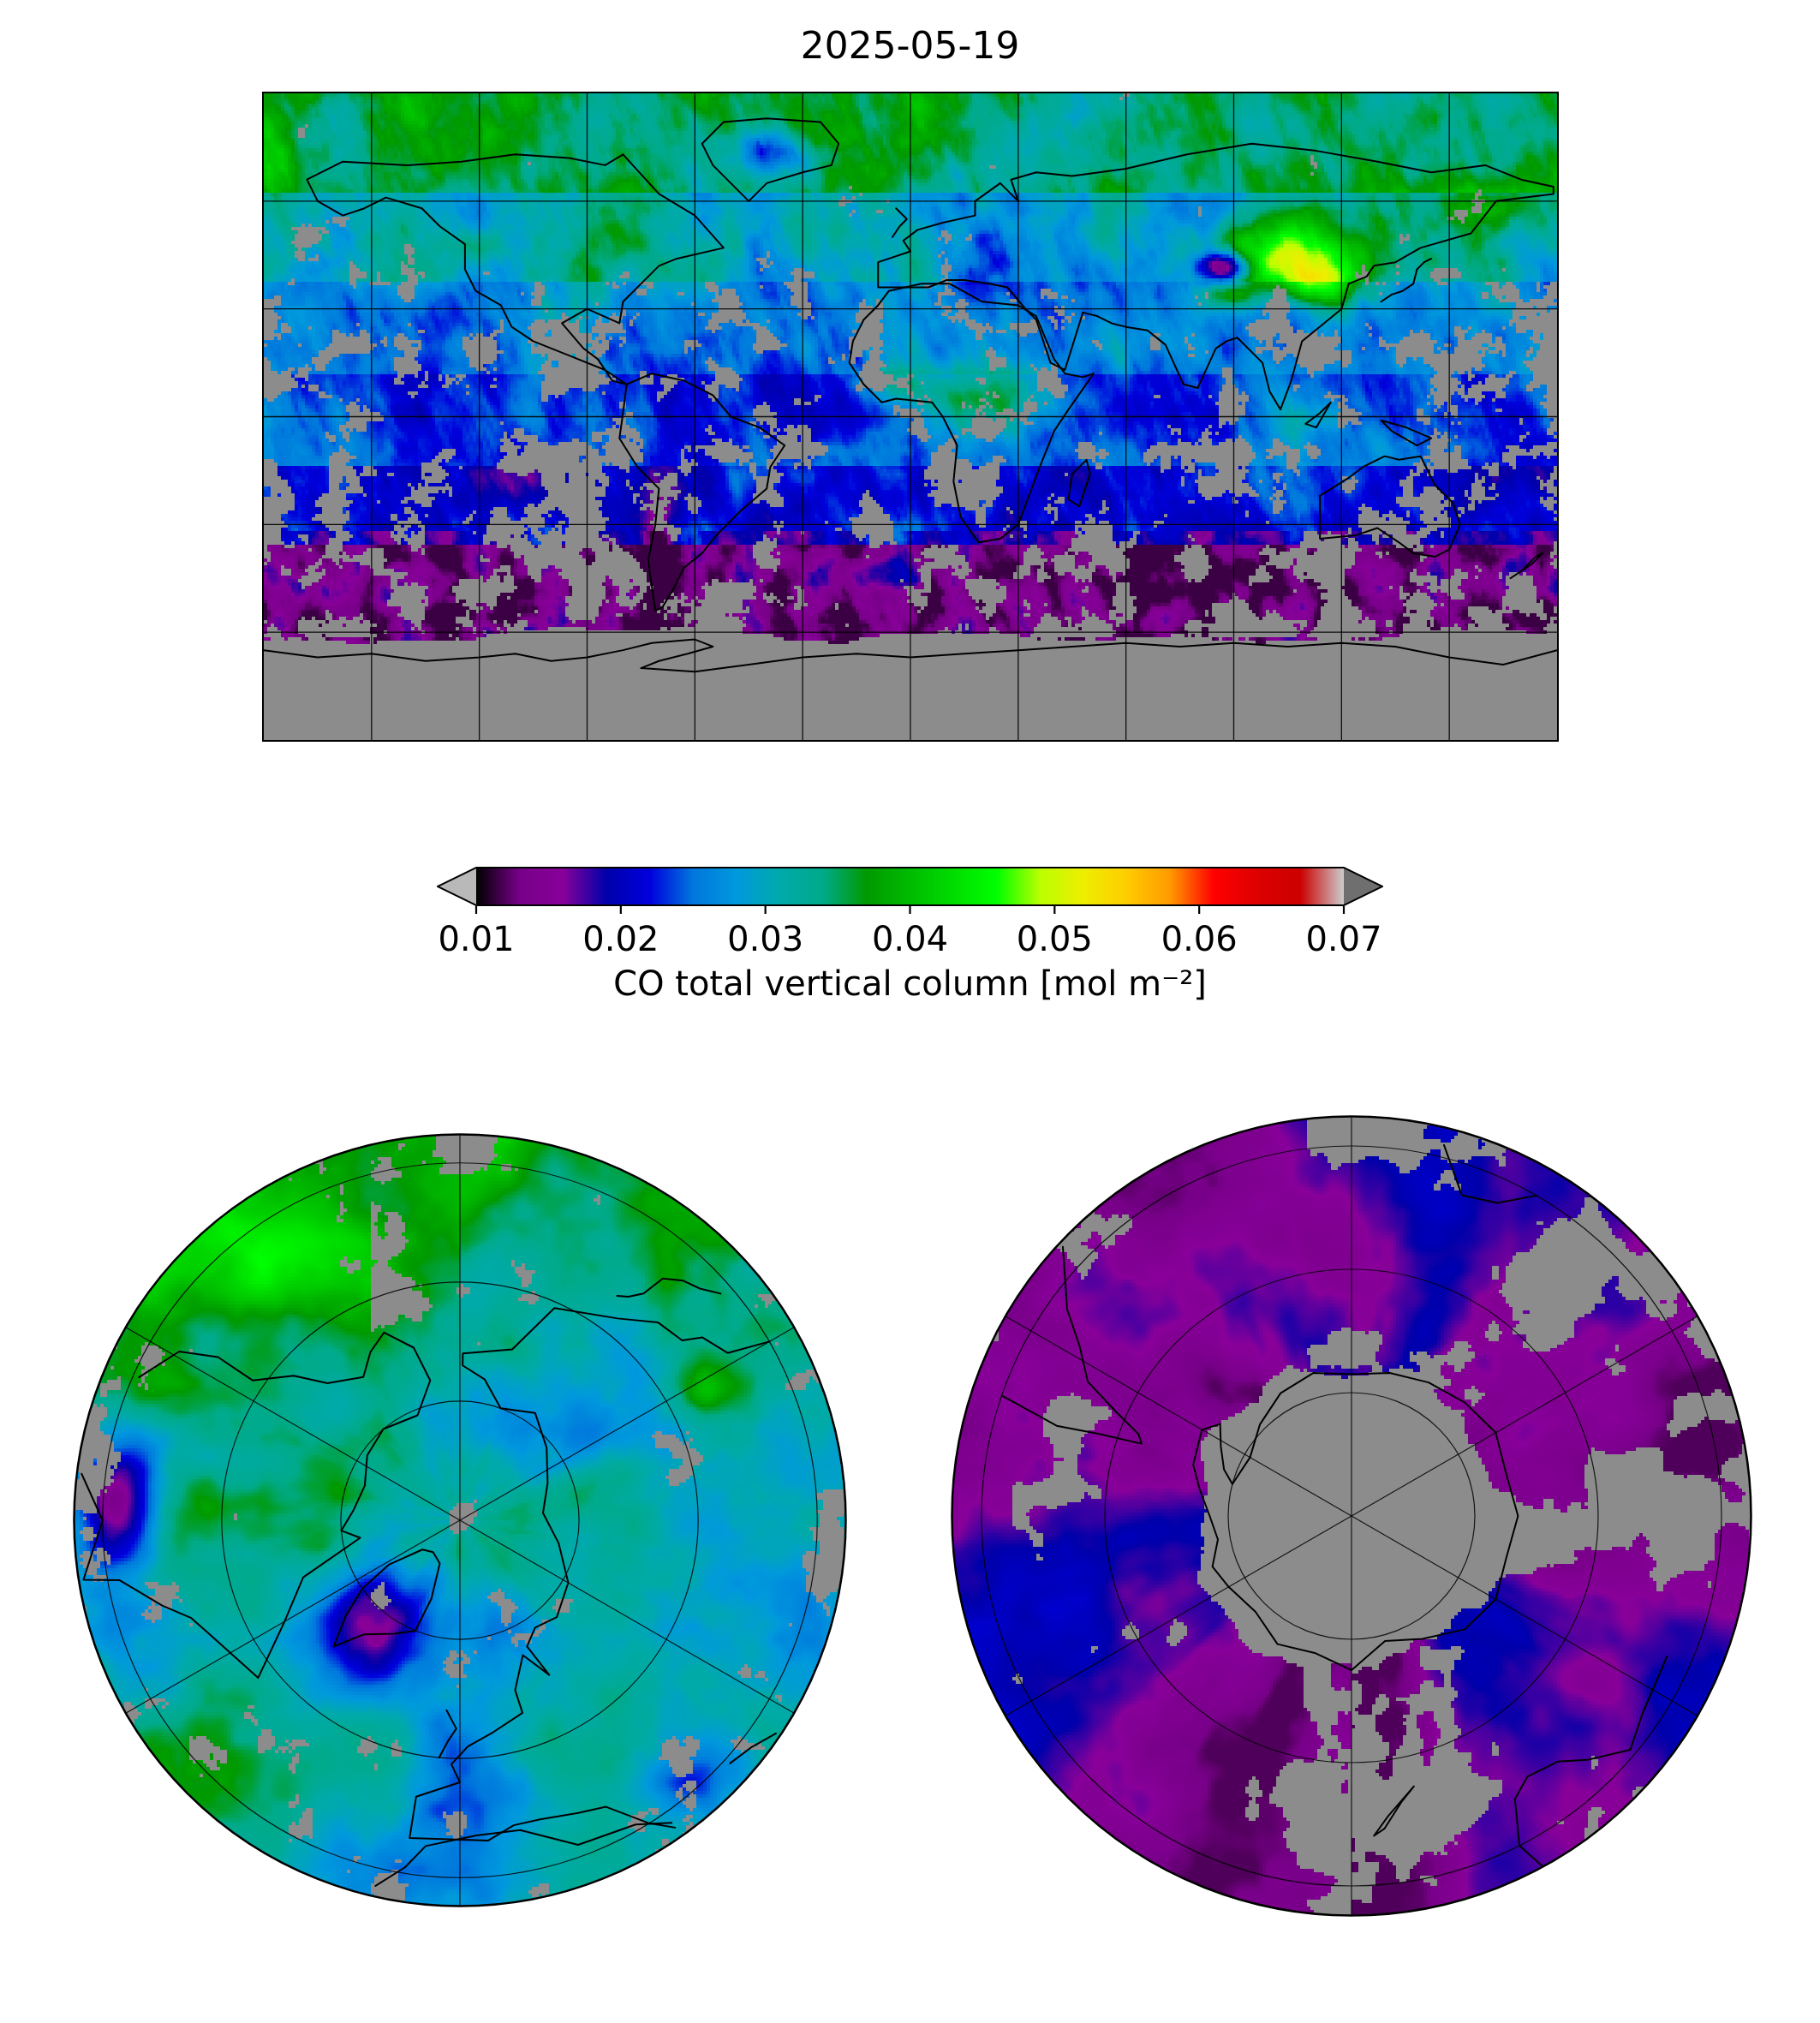  I want to click on colorbar-tick-label: 0.06, so click(1199, 939).